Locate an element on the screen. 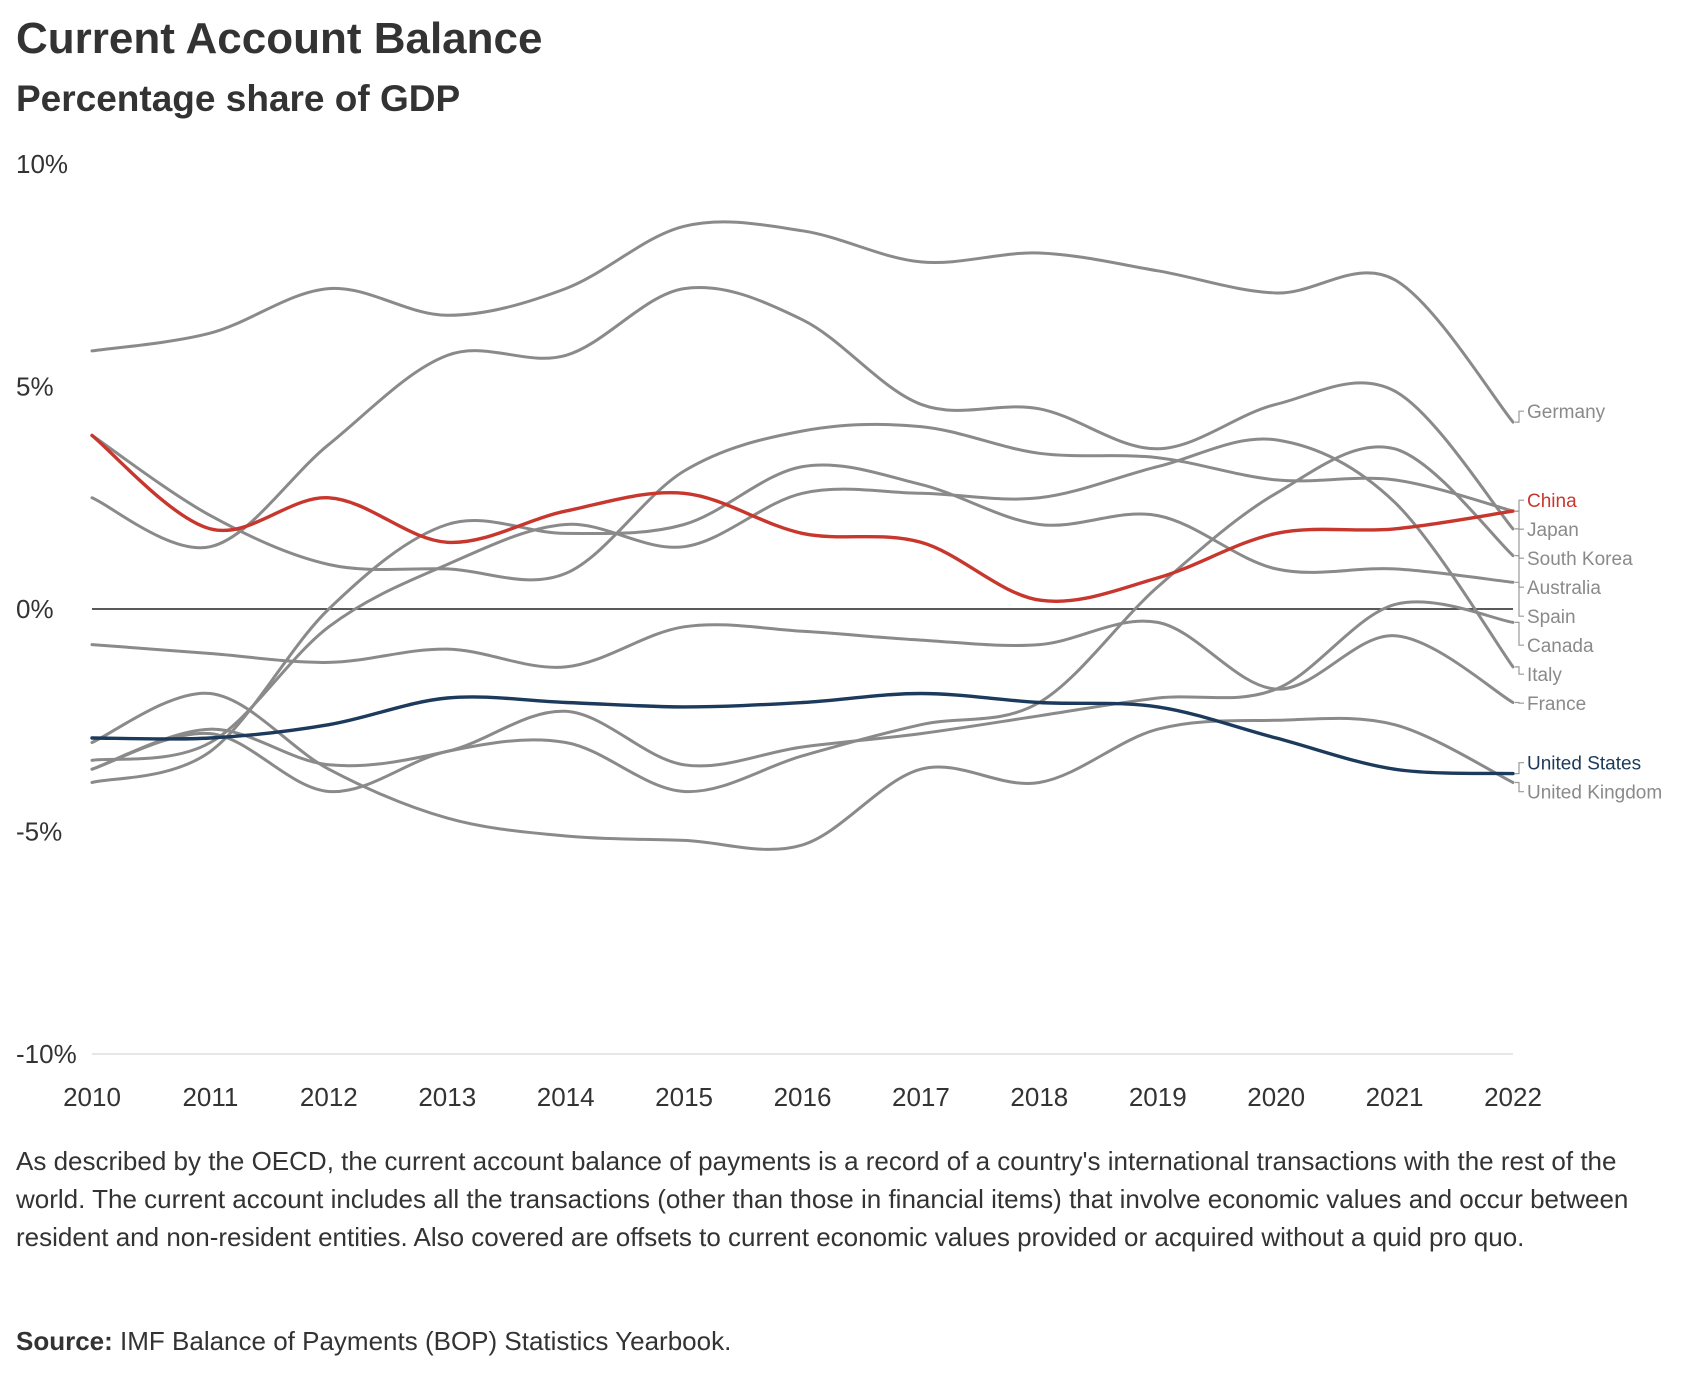 The height and width of the screenshot is (1373, 1690). end-label-germany: Germany is located at coordinates (1566, 412).